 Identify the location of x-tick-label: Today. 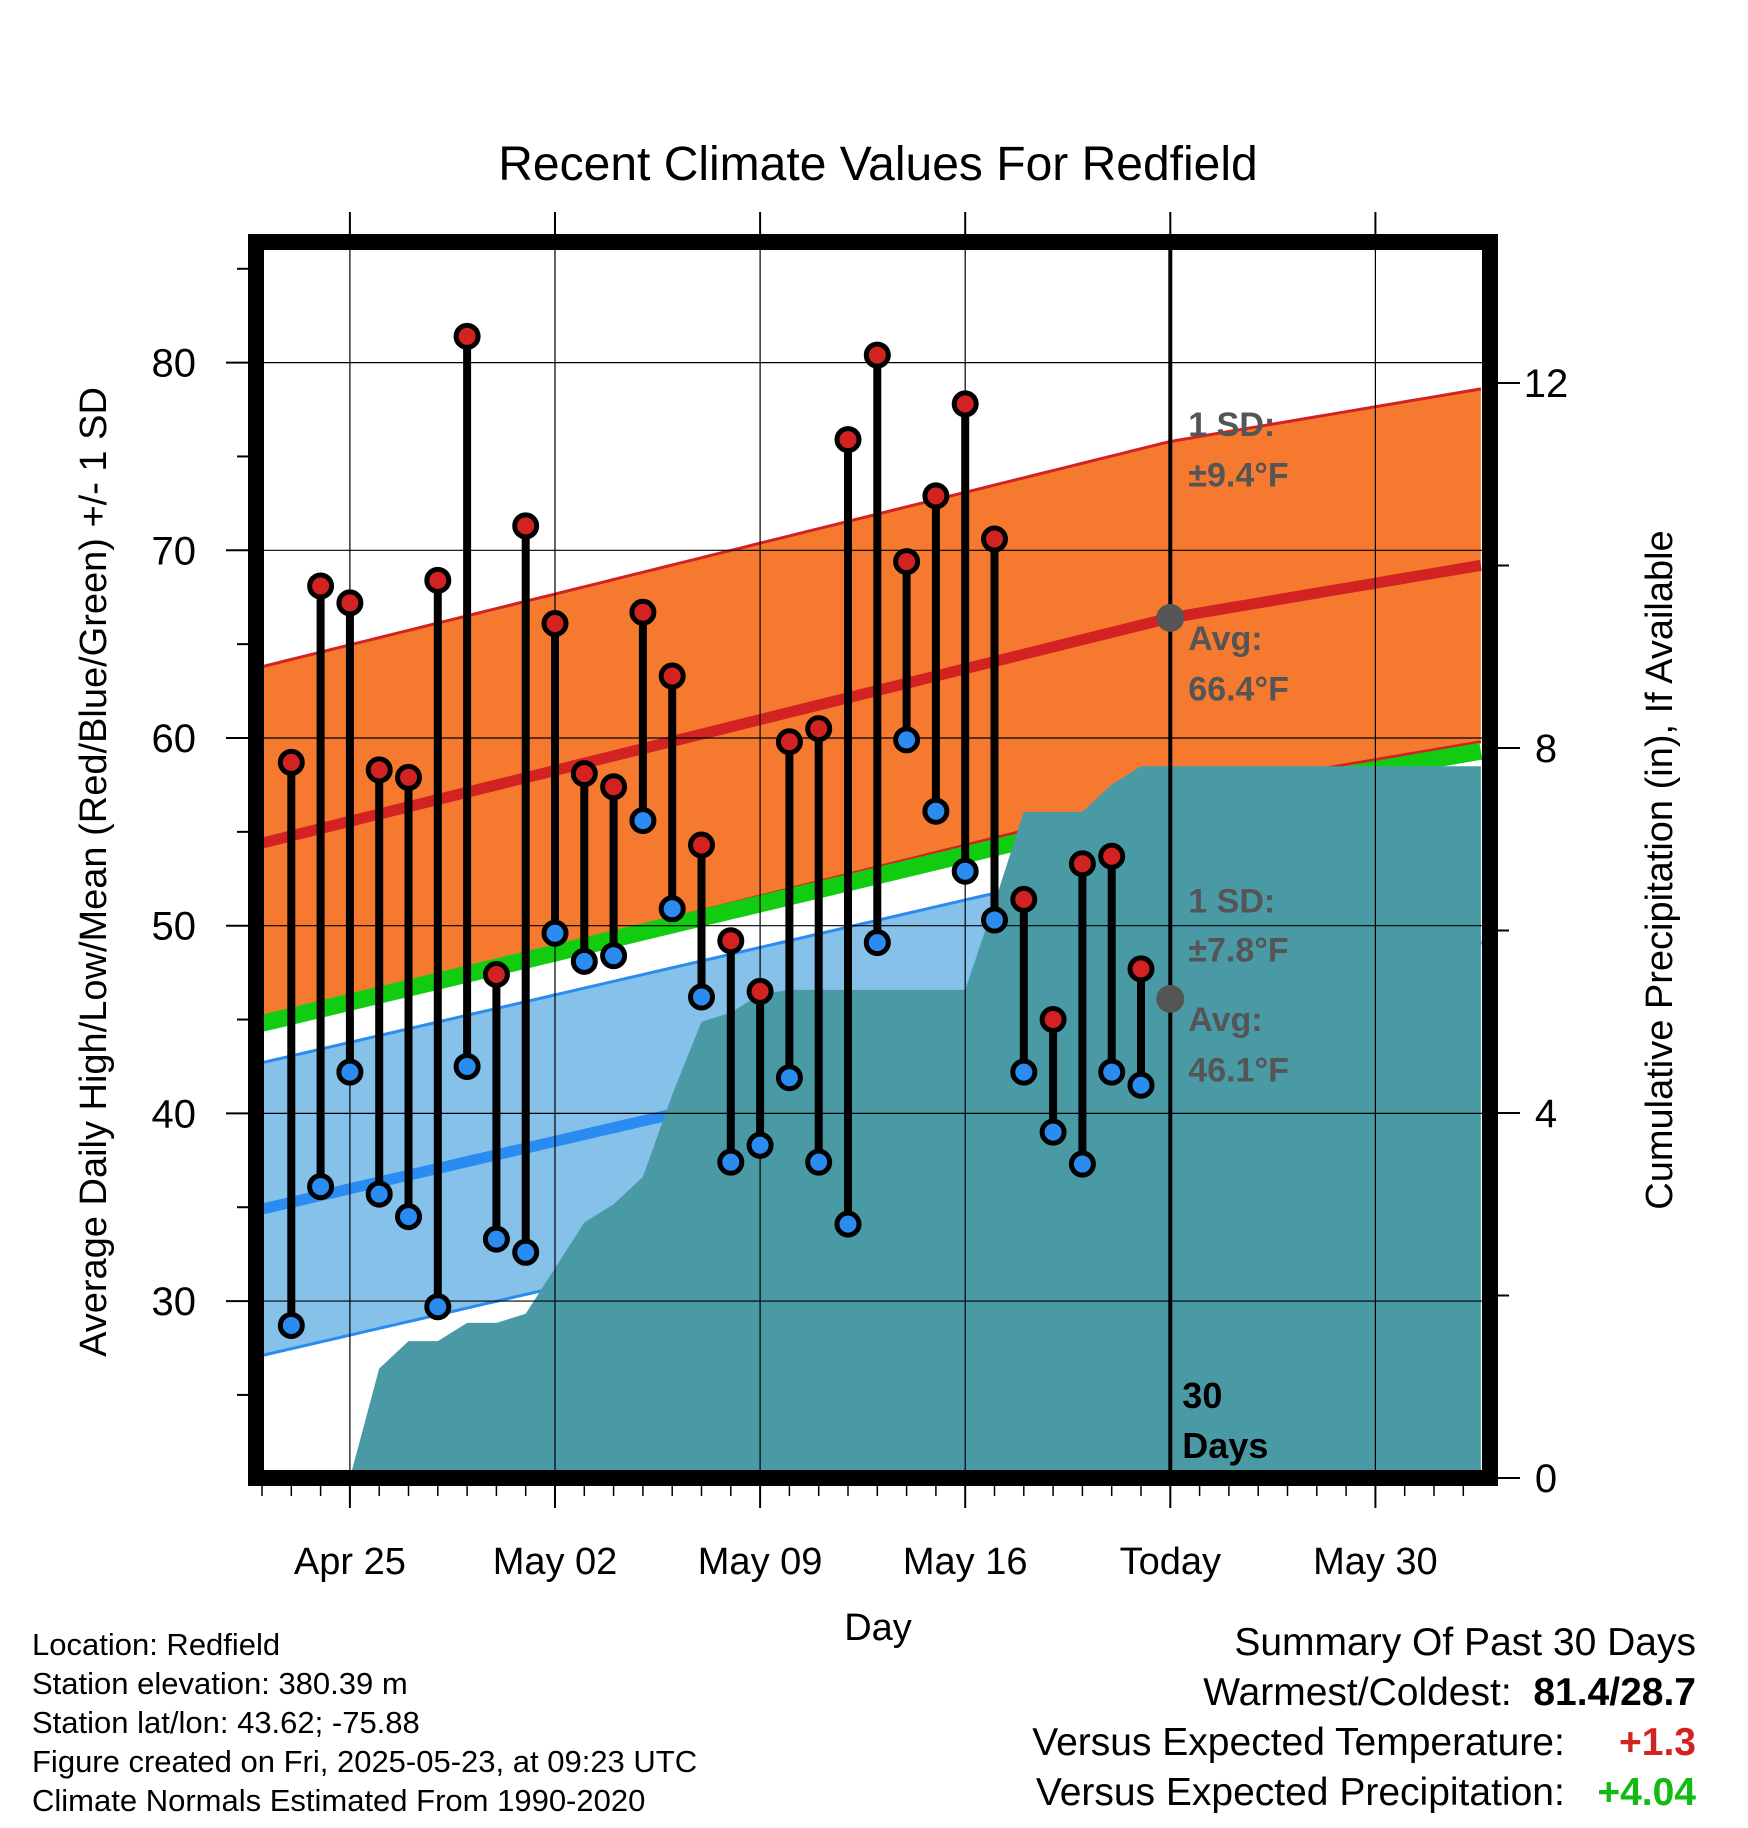
(1170, 1562).